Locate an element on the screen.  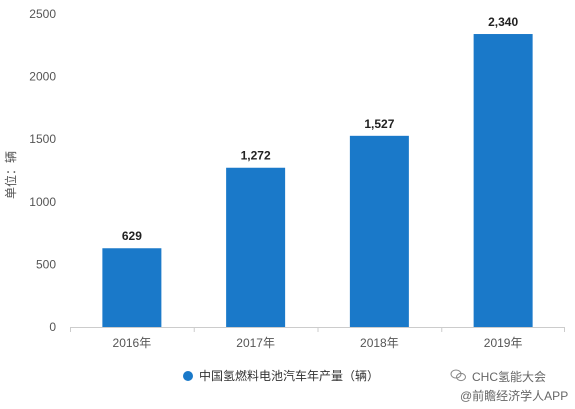
watermark-line2: @前瞻经济学人APP is located at coordinates (514, 395).